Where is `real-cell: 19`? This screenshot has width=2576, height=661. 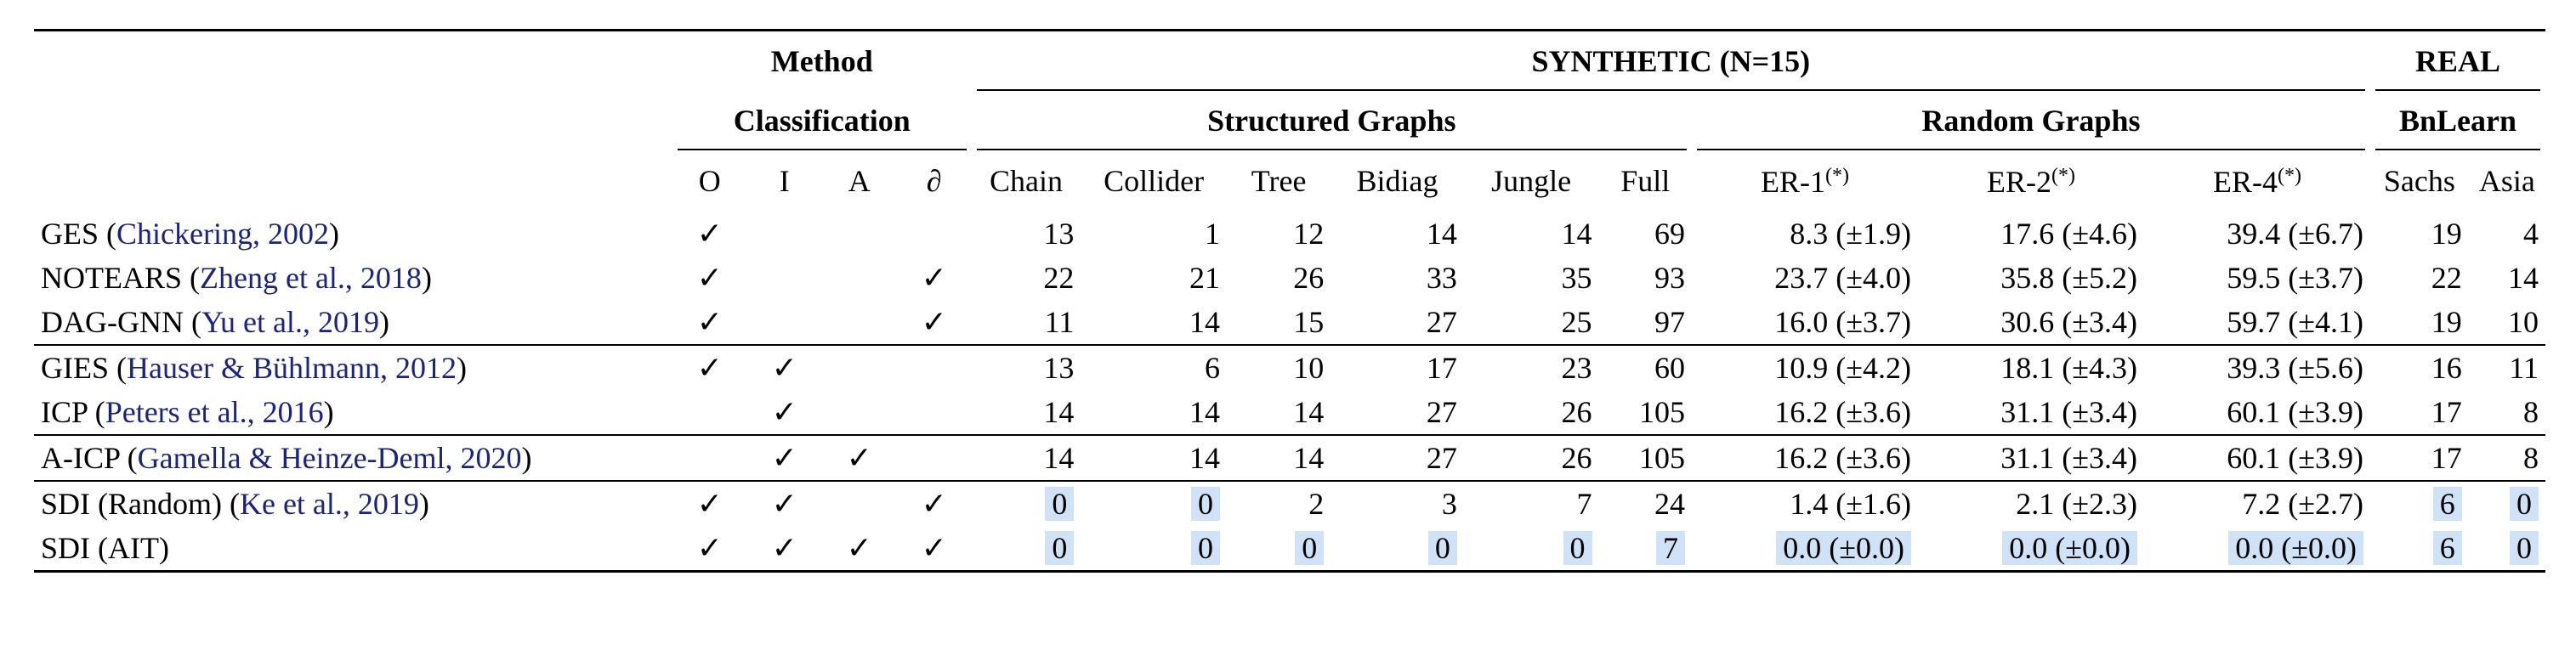 real-cell: 19 is located at coordinates (2419, 234).